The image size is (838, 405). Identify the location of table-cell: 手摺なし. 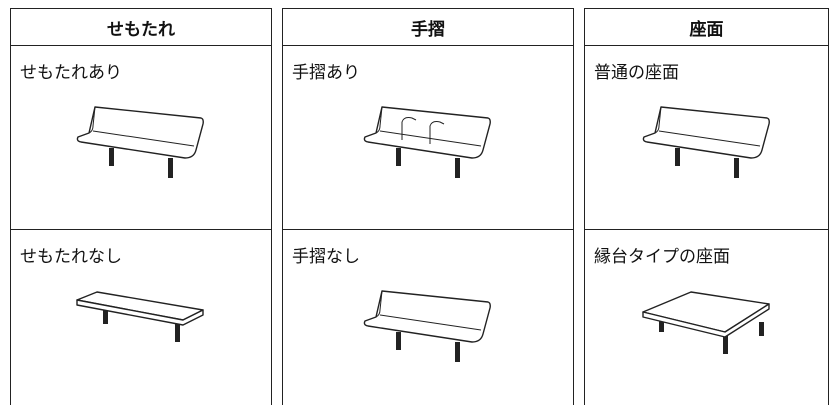
(428, 317).